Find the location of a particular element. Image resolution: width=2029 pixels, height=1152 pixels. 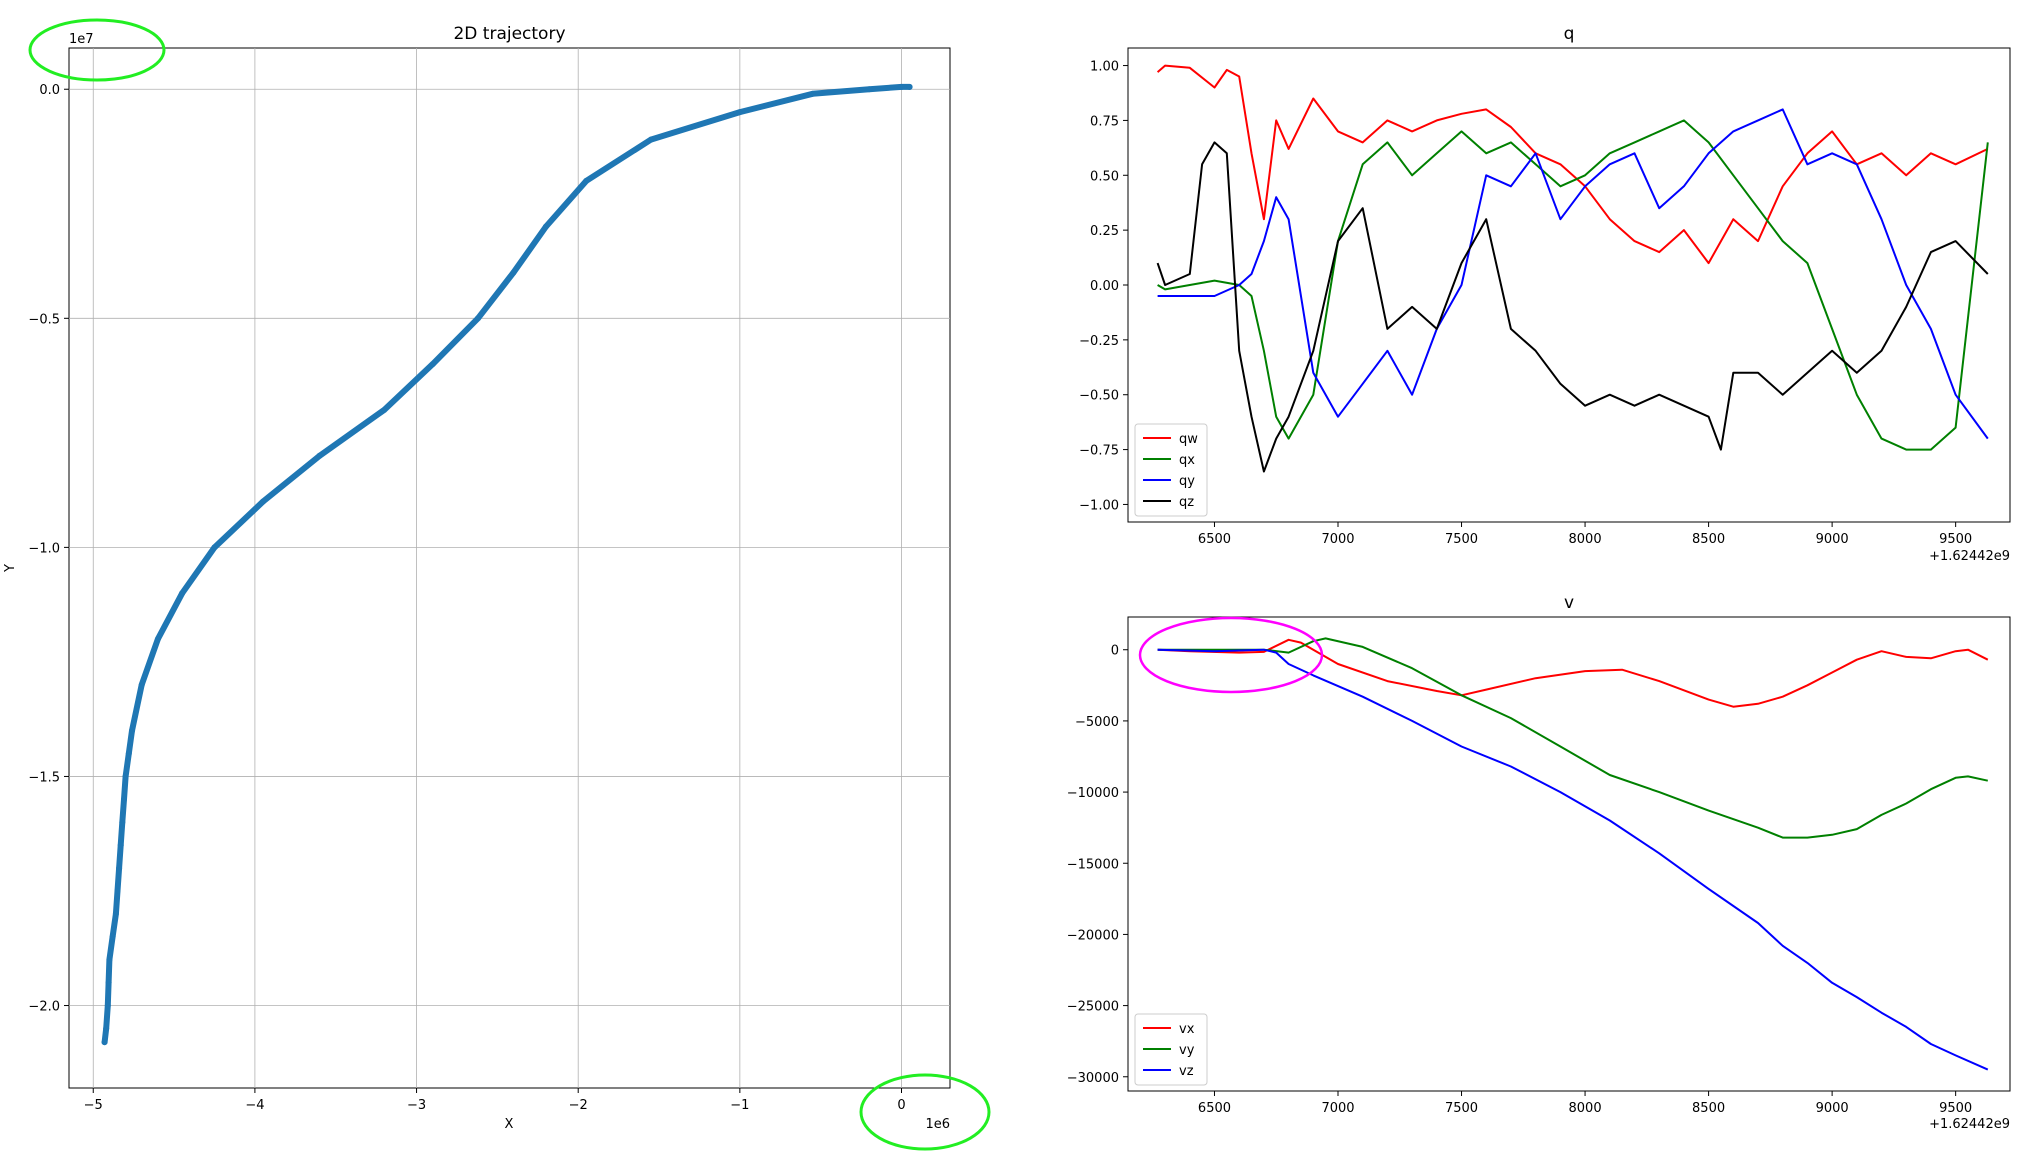

y-tick-label: −2.0 is located at coordinates (44, 1007).